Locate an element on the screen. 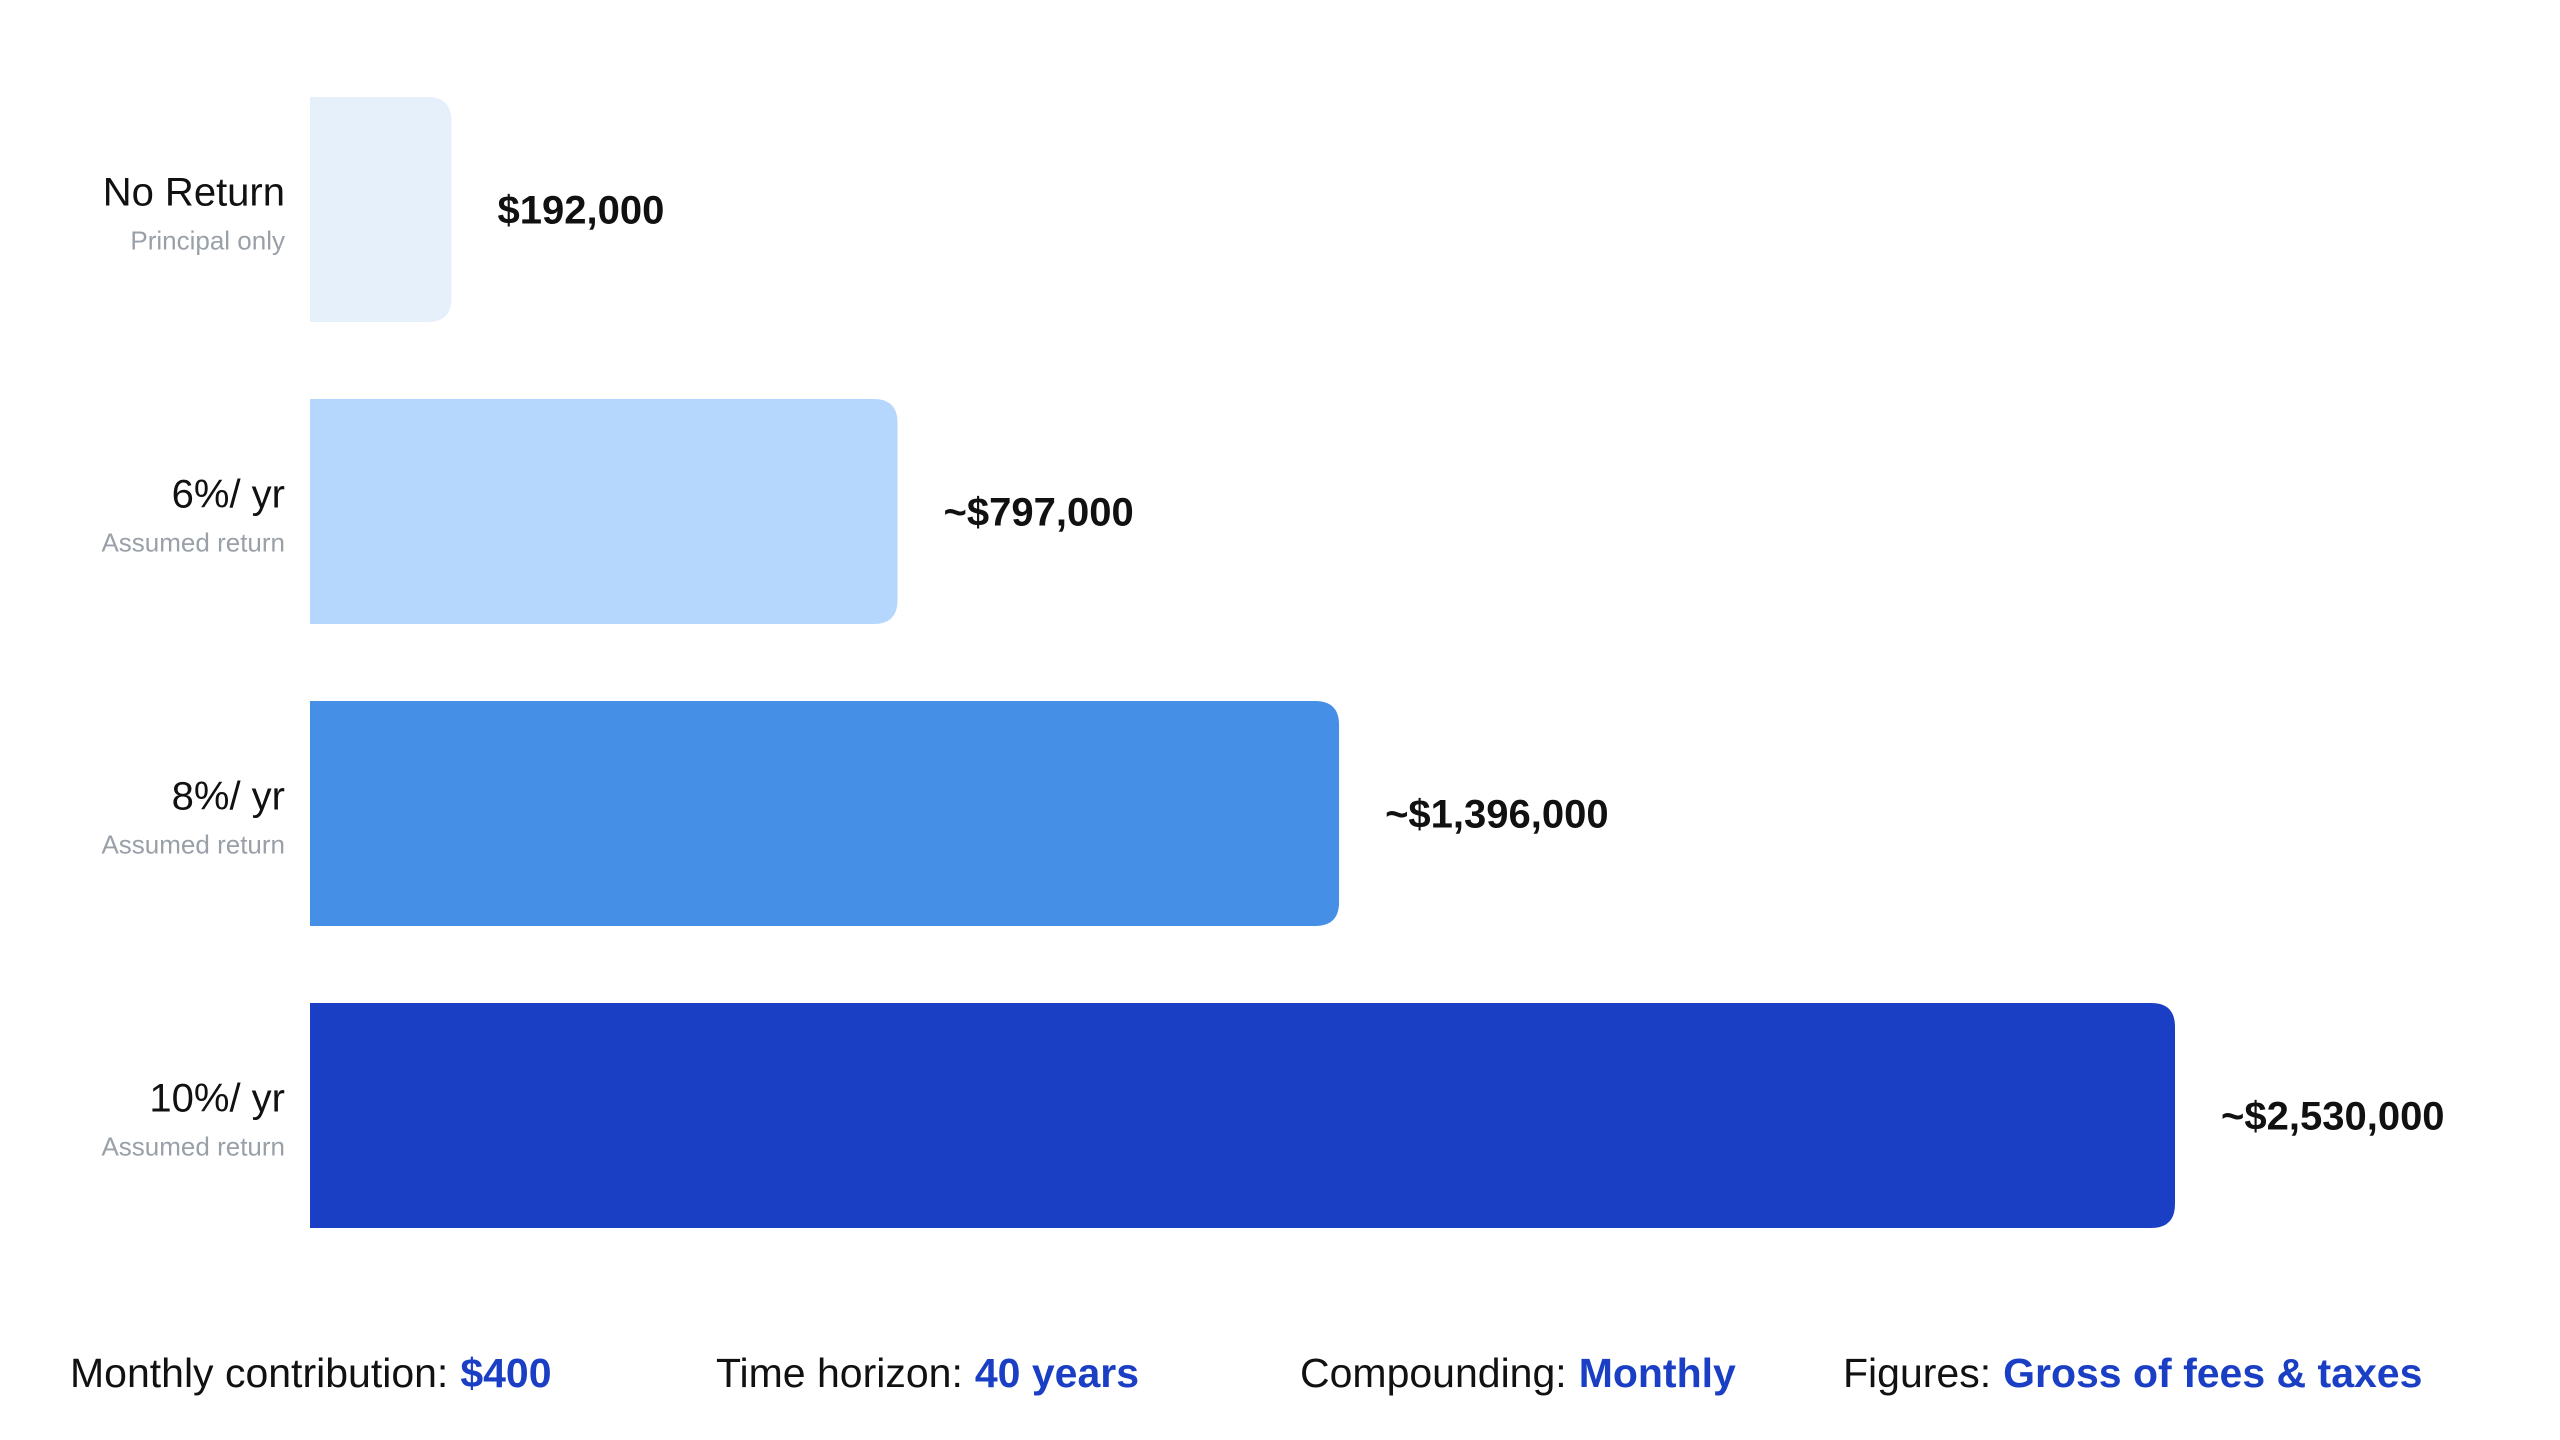  value-label: ~$797,000 is located at coordinates (1039, 513).